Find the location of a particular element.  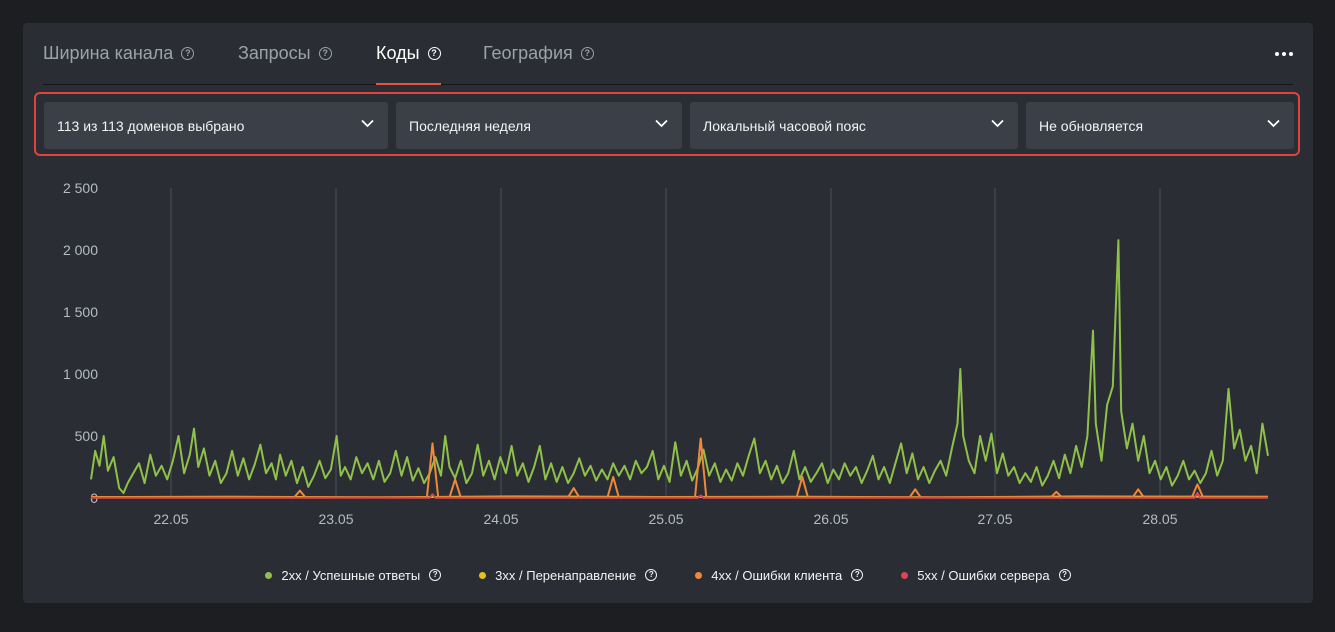

series-line-4xx is located at coordinates (679, 468).